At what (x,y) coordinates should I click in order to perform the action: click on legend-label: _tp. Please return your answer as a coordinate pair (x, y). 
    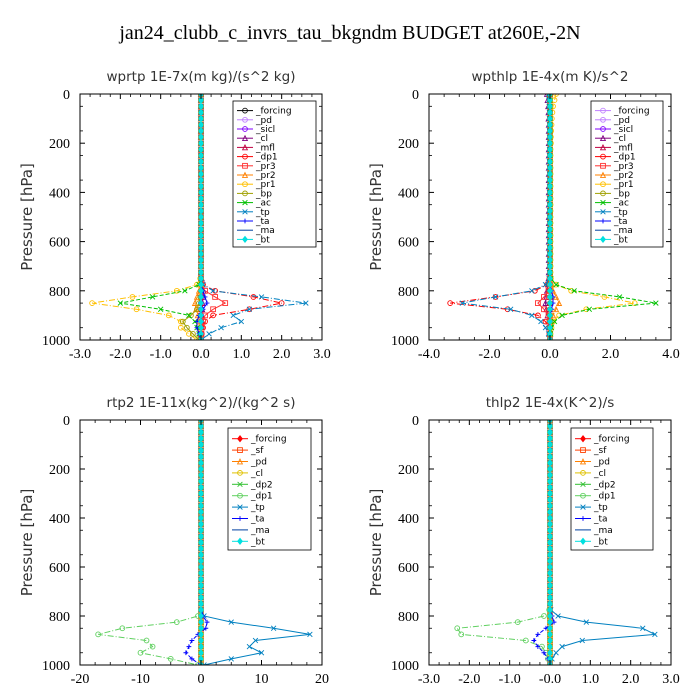
    Looking at the image, I should click on (620, 213).